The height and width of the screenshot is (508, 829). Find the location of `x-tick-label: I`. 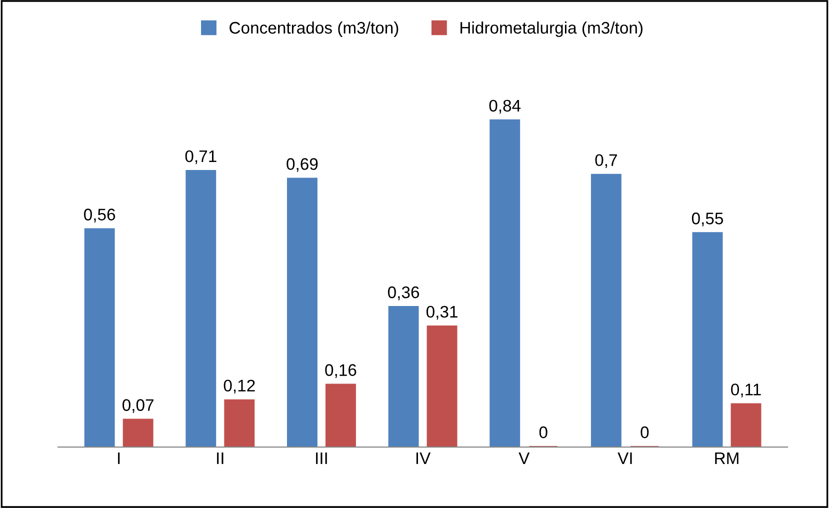

x-tick-label: I is located at coordinates (119, 458).